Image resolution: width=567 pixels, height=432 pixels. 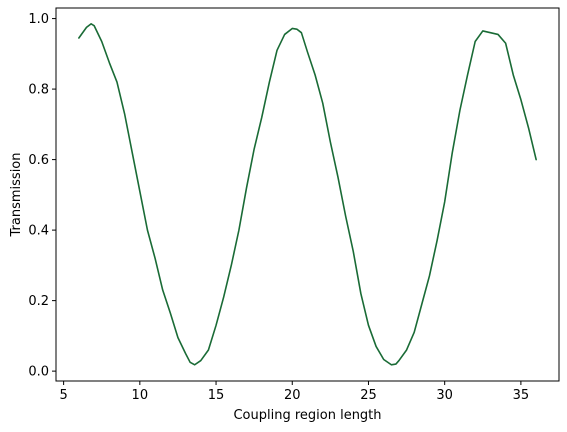 I want to click on x-tick-label: 20, so click(x=292, y=395).